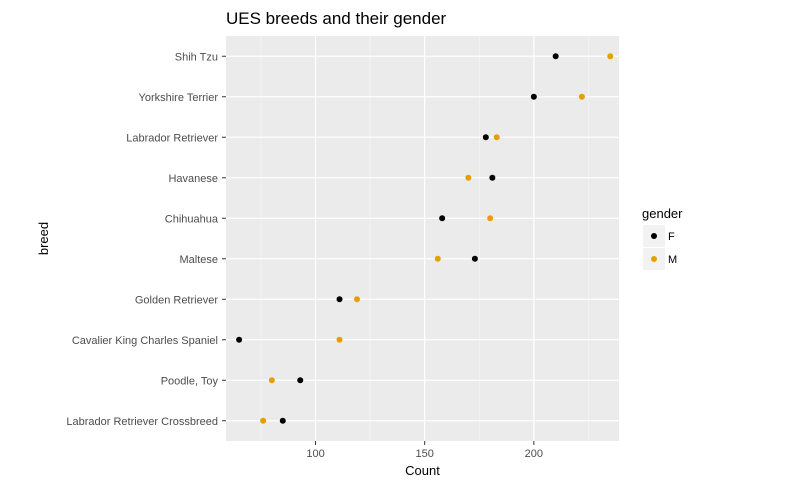  Describe the element at coordinates (43, 238) in the screenshot. I see `y-axis-title: breed` at that location.